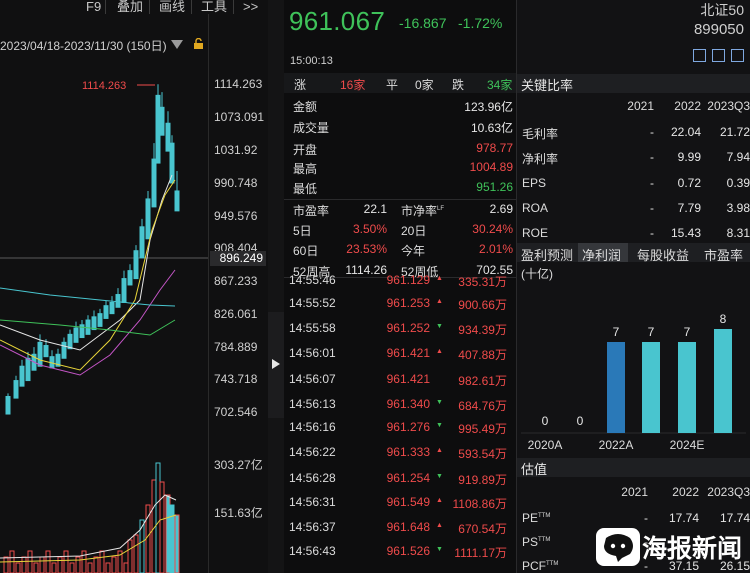  Describe the element at coordinates (439, 500) in the screenshot. I see `arrow-up-icon: ▲` at that location.